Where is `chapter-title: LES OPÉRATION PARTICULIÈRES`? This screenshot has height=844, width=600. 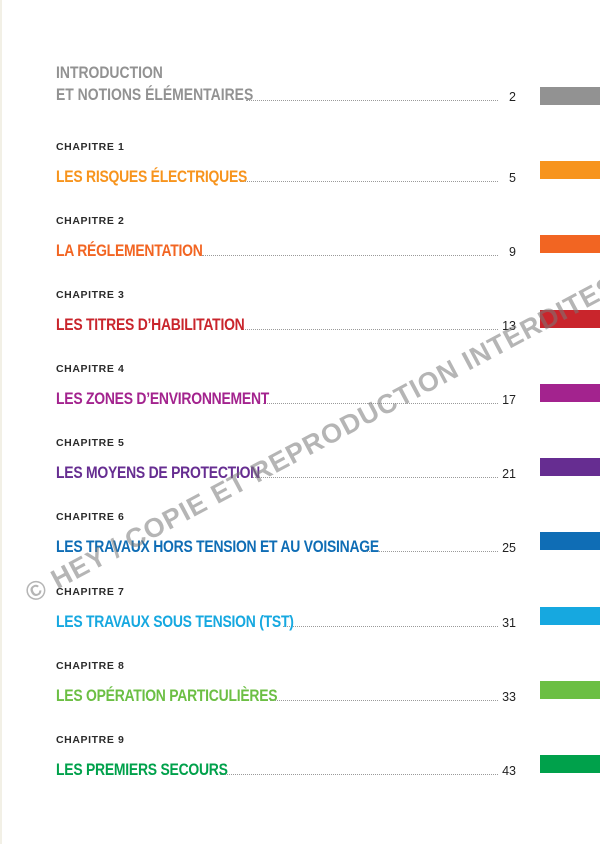
chapter-title: LES OPÉRATION PARTICULIÈRES is located at coordinates (167, 695).